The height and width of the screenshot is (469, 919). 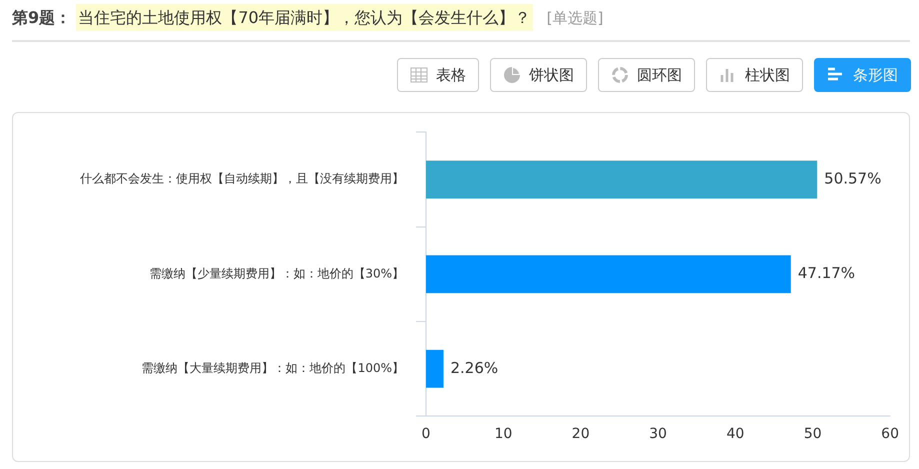 I want to click on x-tick-label: 60, so click(x=890, y=434).